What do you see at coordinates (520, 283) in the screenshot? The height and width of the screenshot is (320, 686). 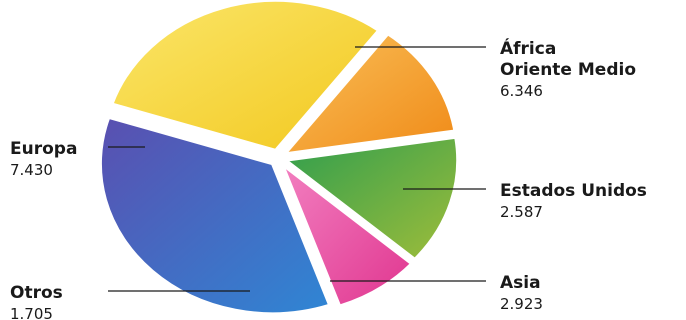 I see `slice-label-2-0: Asia` at bounding box center [520, 283].